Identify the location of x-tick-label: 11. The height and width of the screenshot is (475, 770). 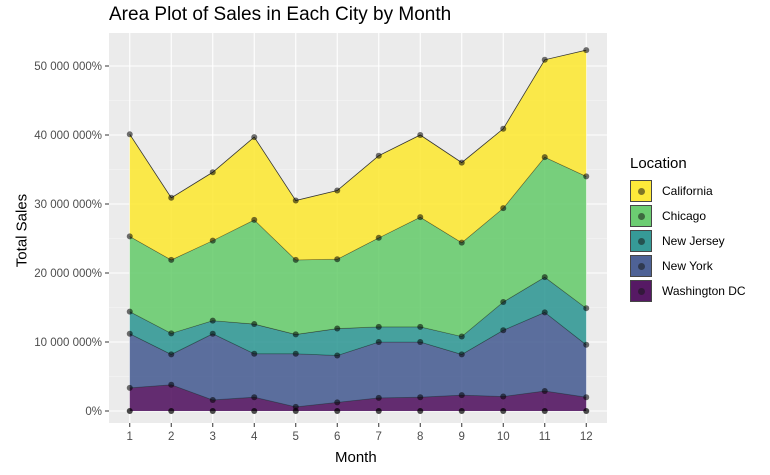
(545, 437).